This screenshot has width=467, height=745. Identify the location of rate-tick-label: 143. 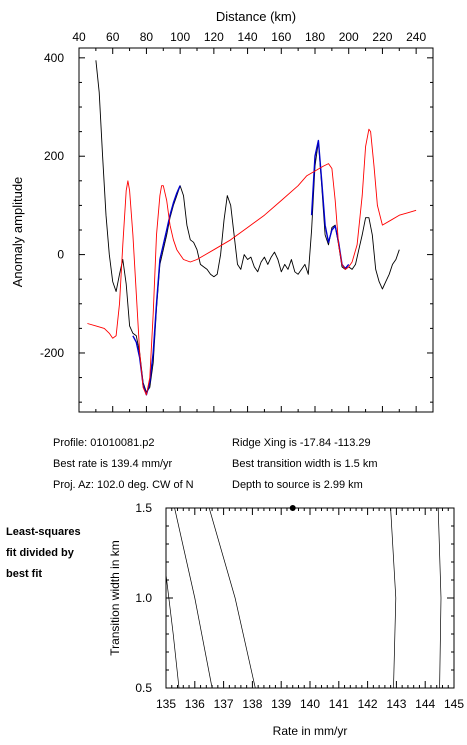
(396, 704).